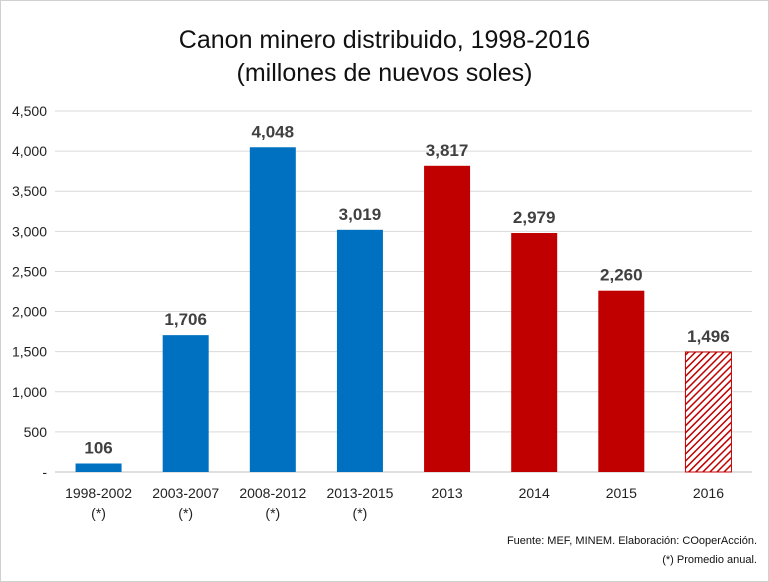 This screenshot has height=582, width=769. Describe the element at coordinates (98, 447) in the screenshot. I see `bar-value-label: 106` at that location.